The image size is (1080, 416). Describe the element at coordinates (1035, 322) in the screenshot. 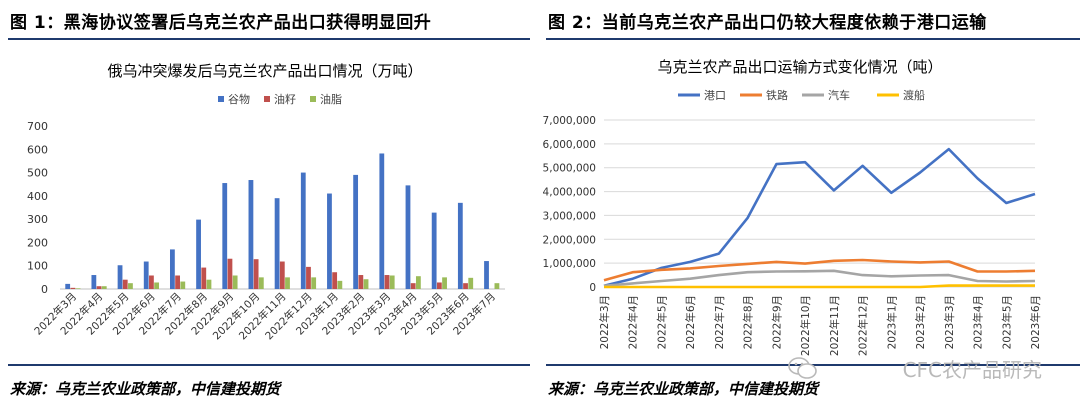

I see `x-tick-label: 2023年6月` at that location.